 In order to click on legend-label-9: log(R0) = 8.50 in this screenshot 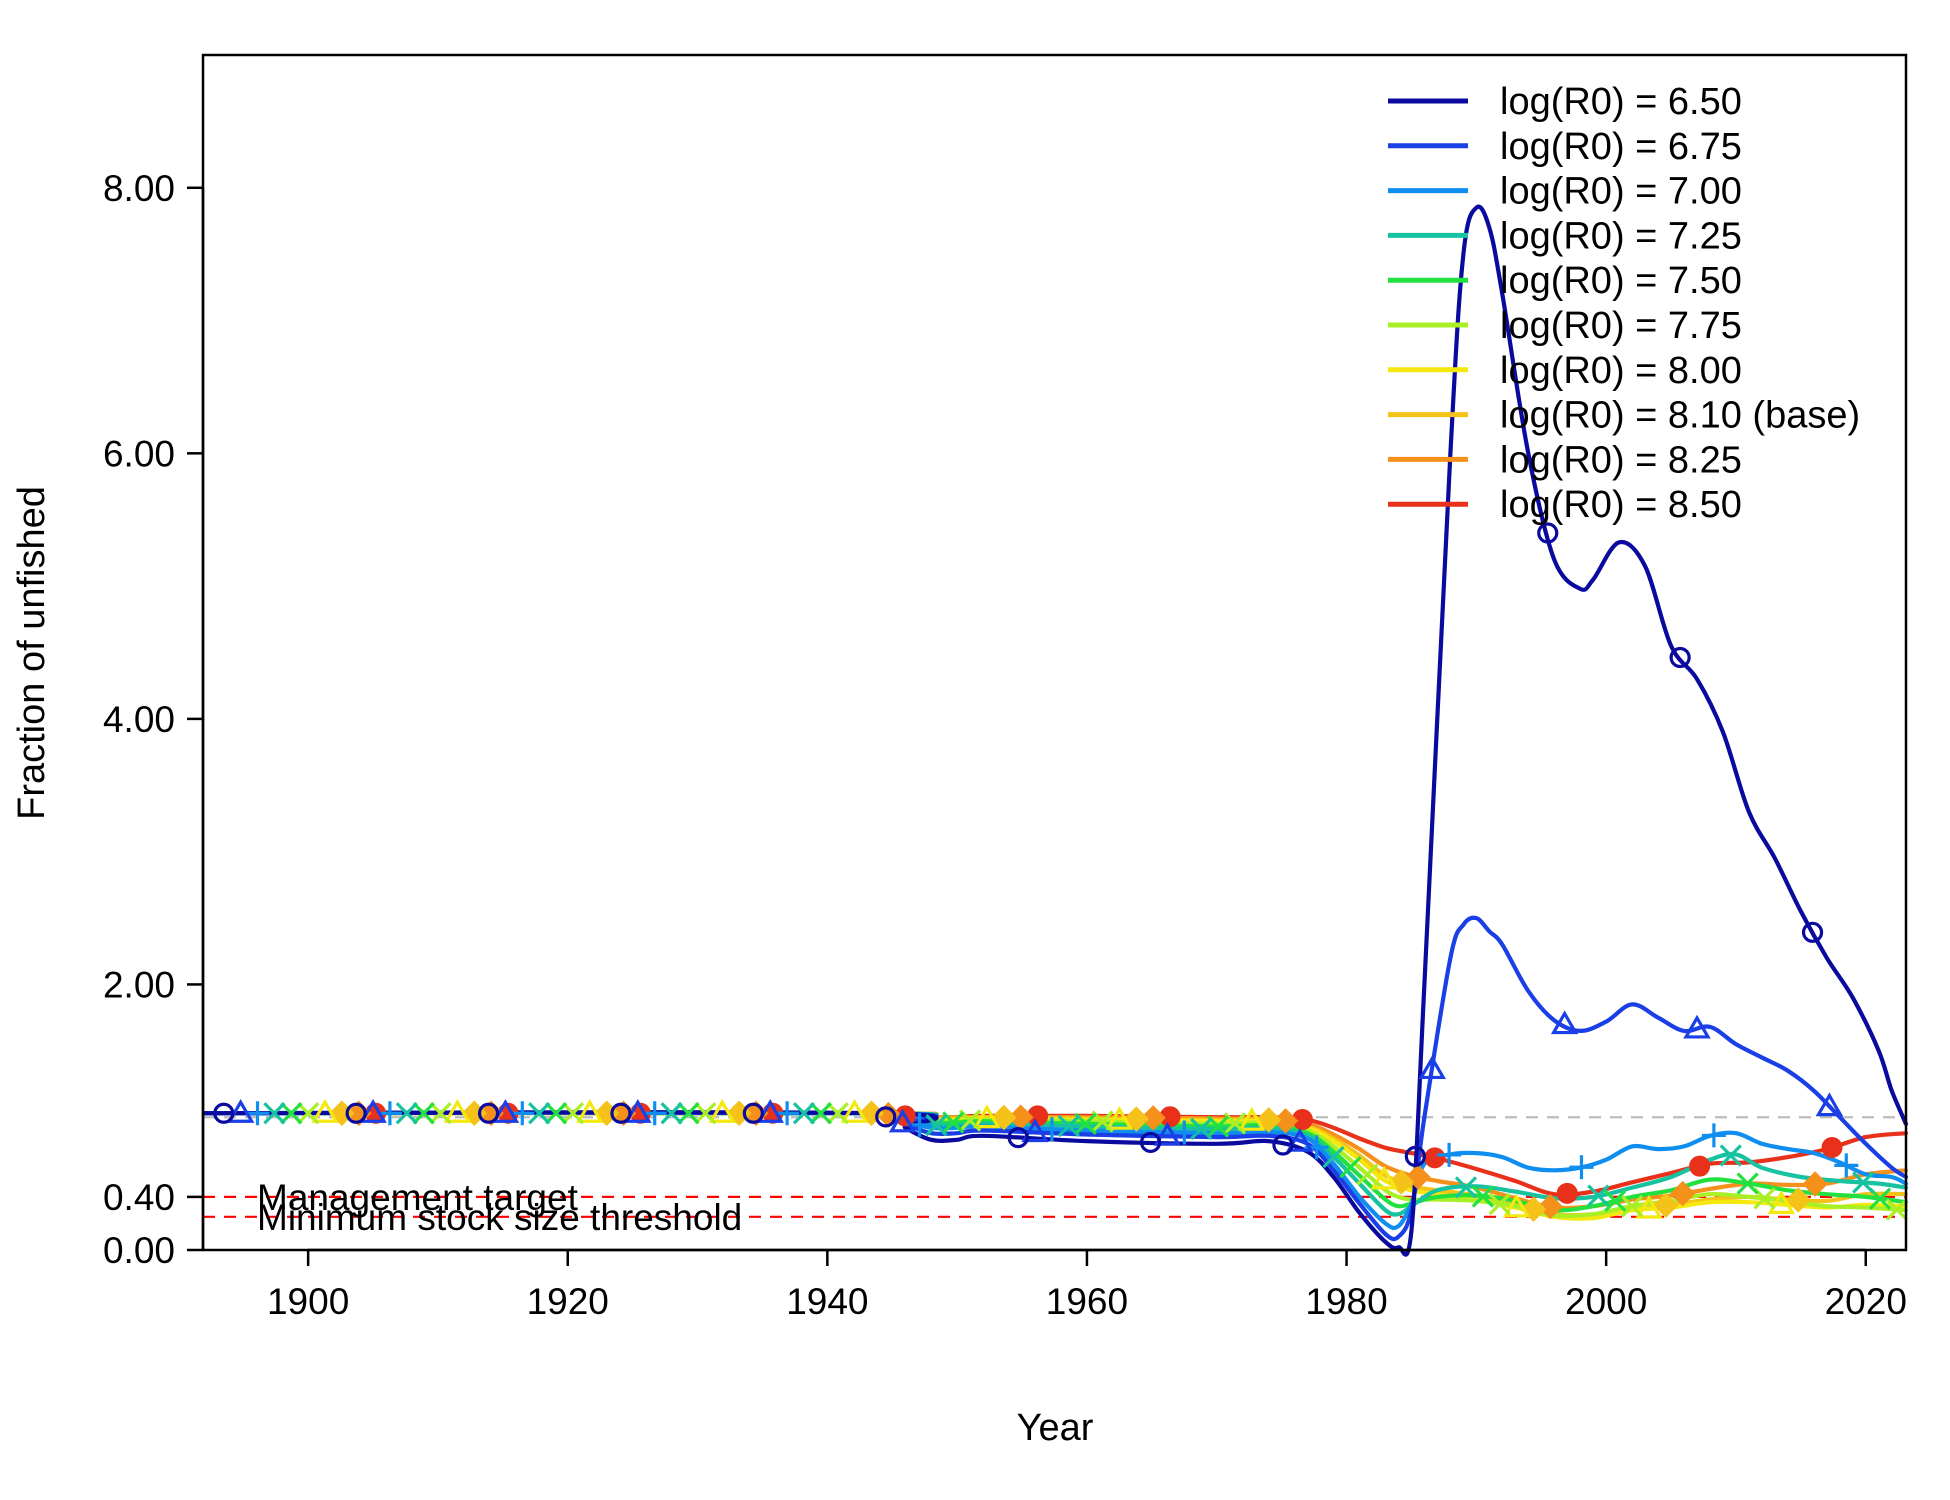, I will do `click(1621, 505)`.